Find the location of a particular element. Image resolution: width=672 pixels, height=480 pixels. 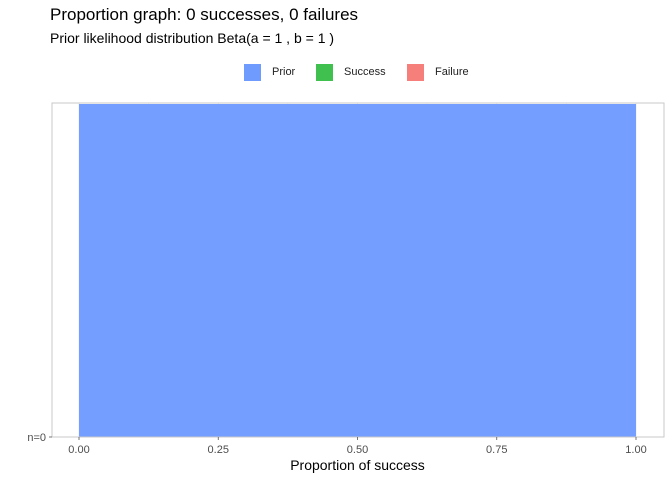

legend-swatch-prior is located at coordinates (252, 72).